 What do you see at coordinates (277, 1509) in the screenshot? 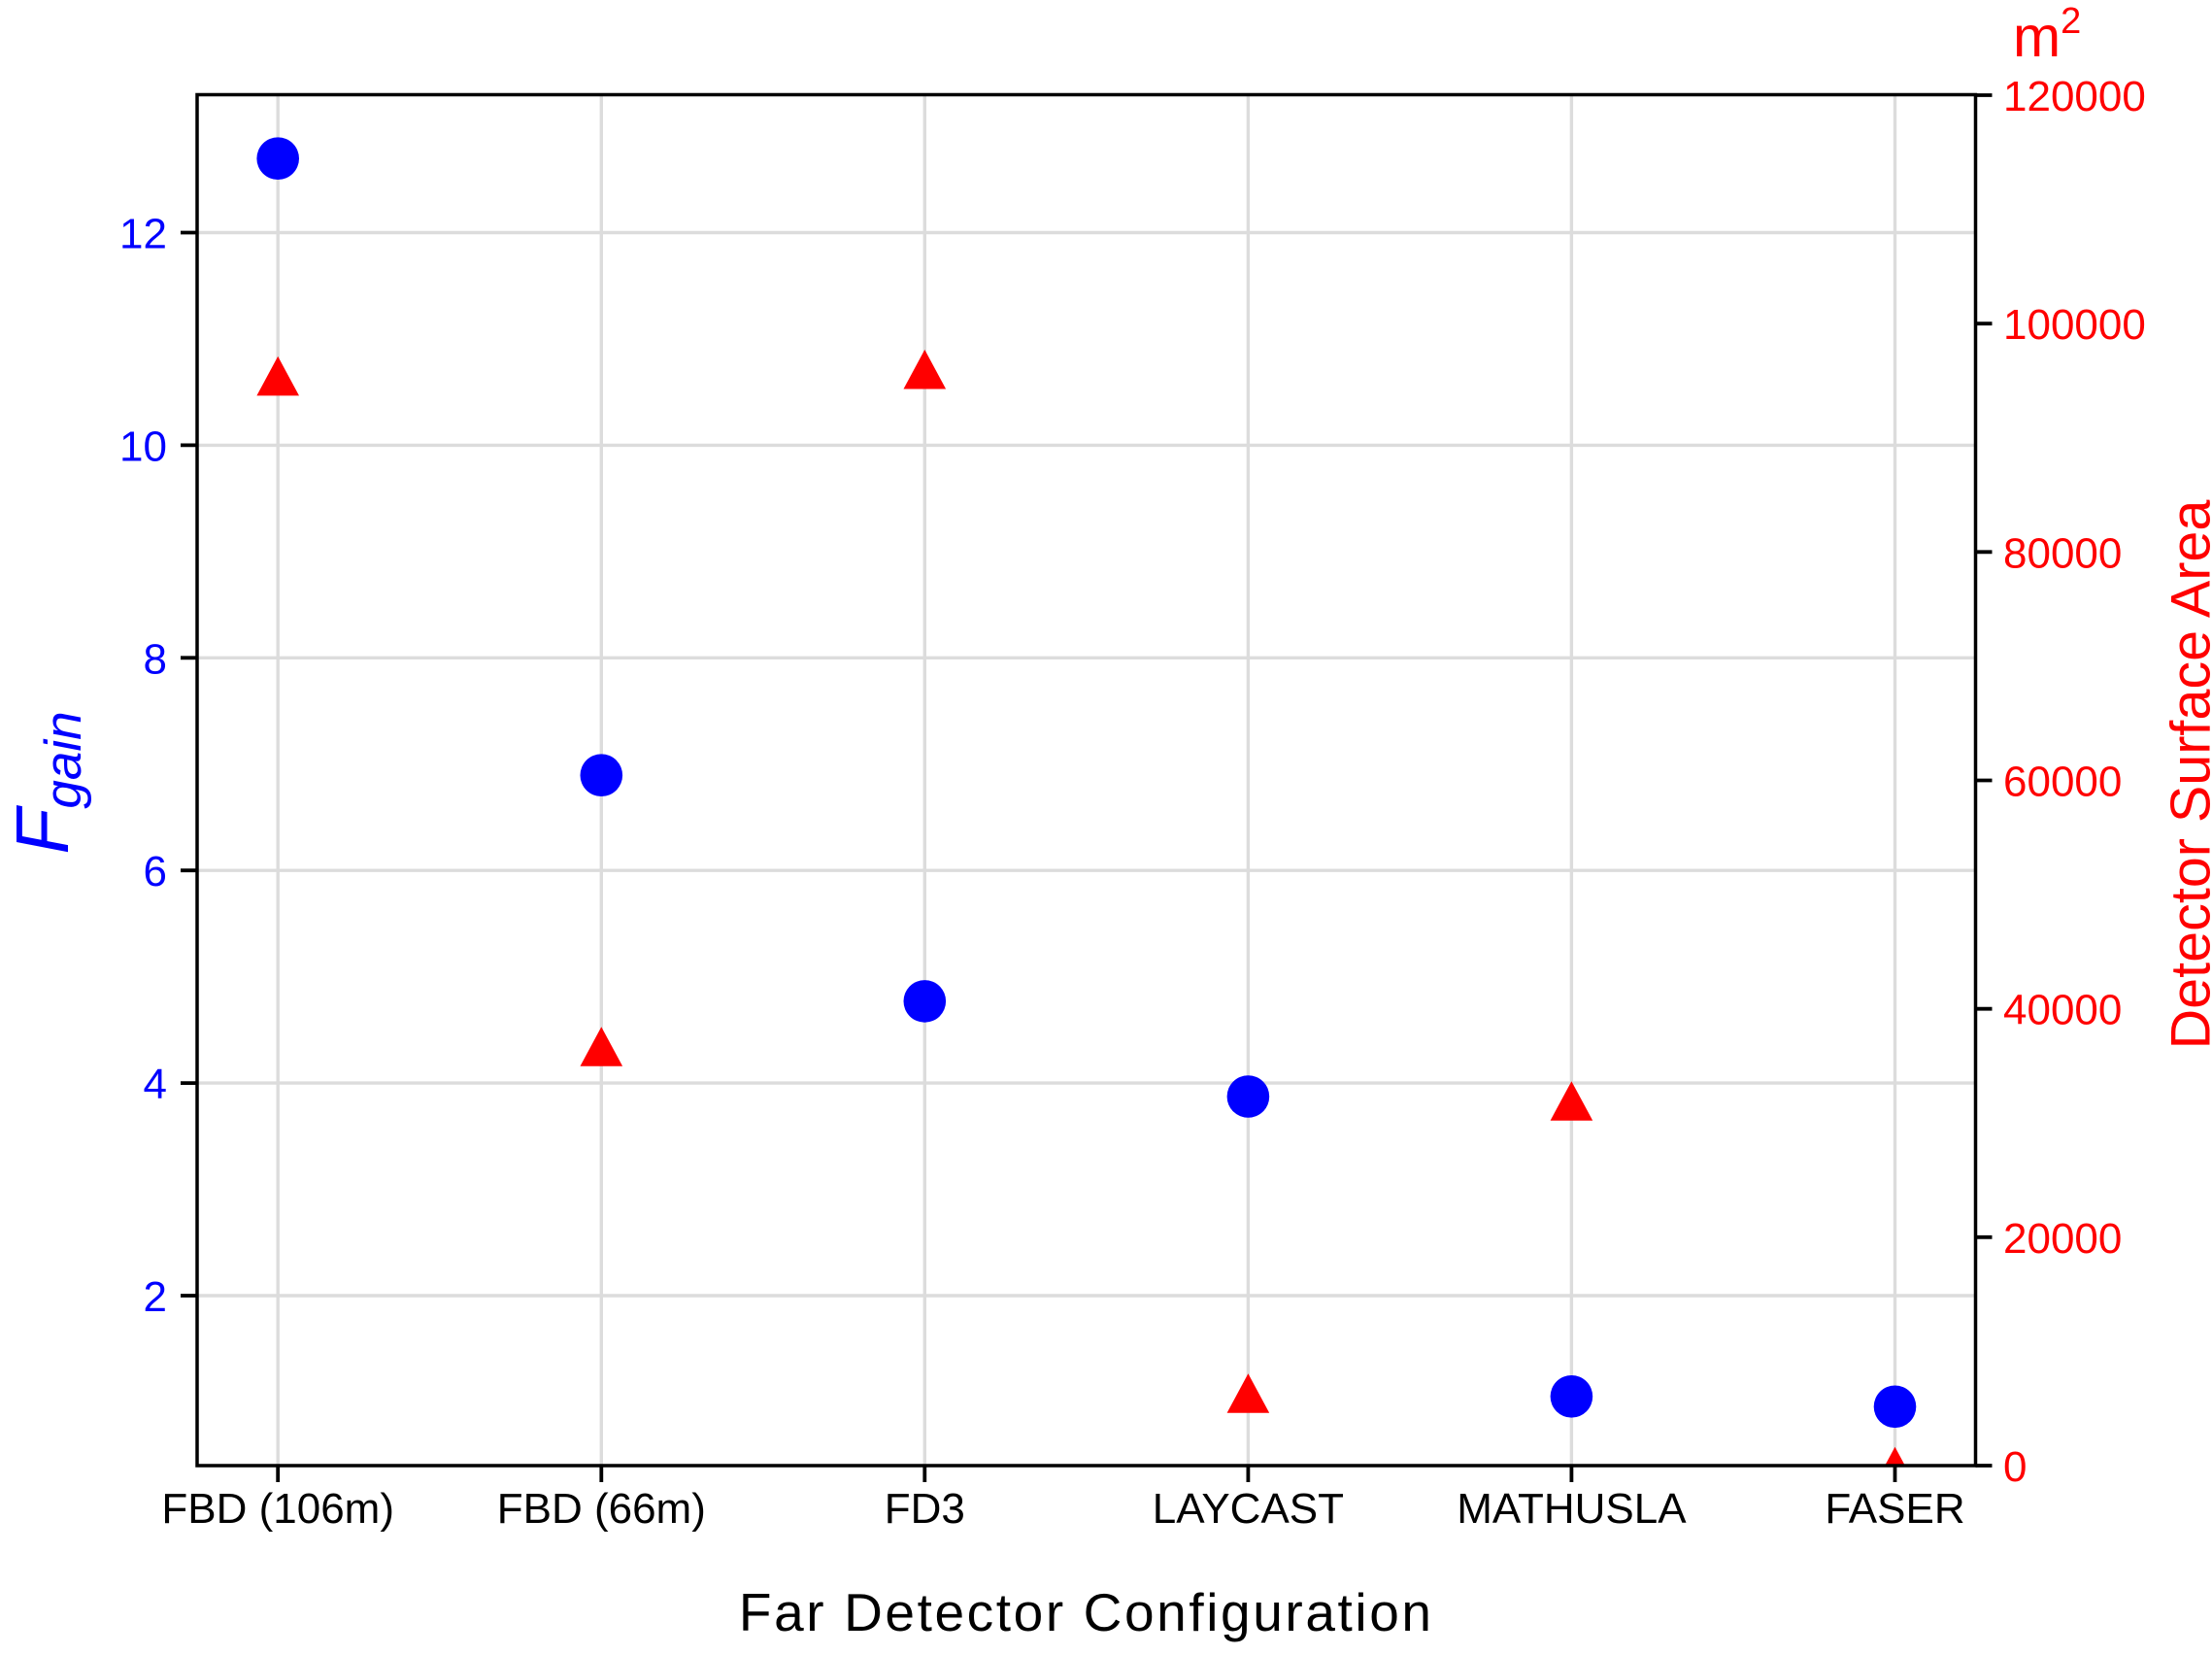
I see `svg-text: FBD (106m)` at bounding box center [277, 1509].